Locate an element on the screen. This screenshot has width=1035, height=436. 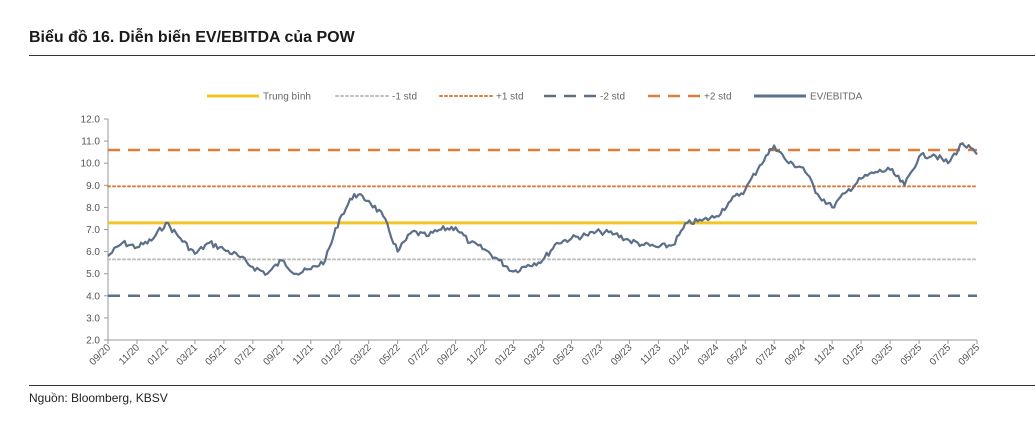
x-tick-label: 09/21 is located at coordinates (274, 355).